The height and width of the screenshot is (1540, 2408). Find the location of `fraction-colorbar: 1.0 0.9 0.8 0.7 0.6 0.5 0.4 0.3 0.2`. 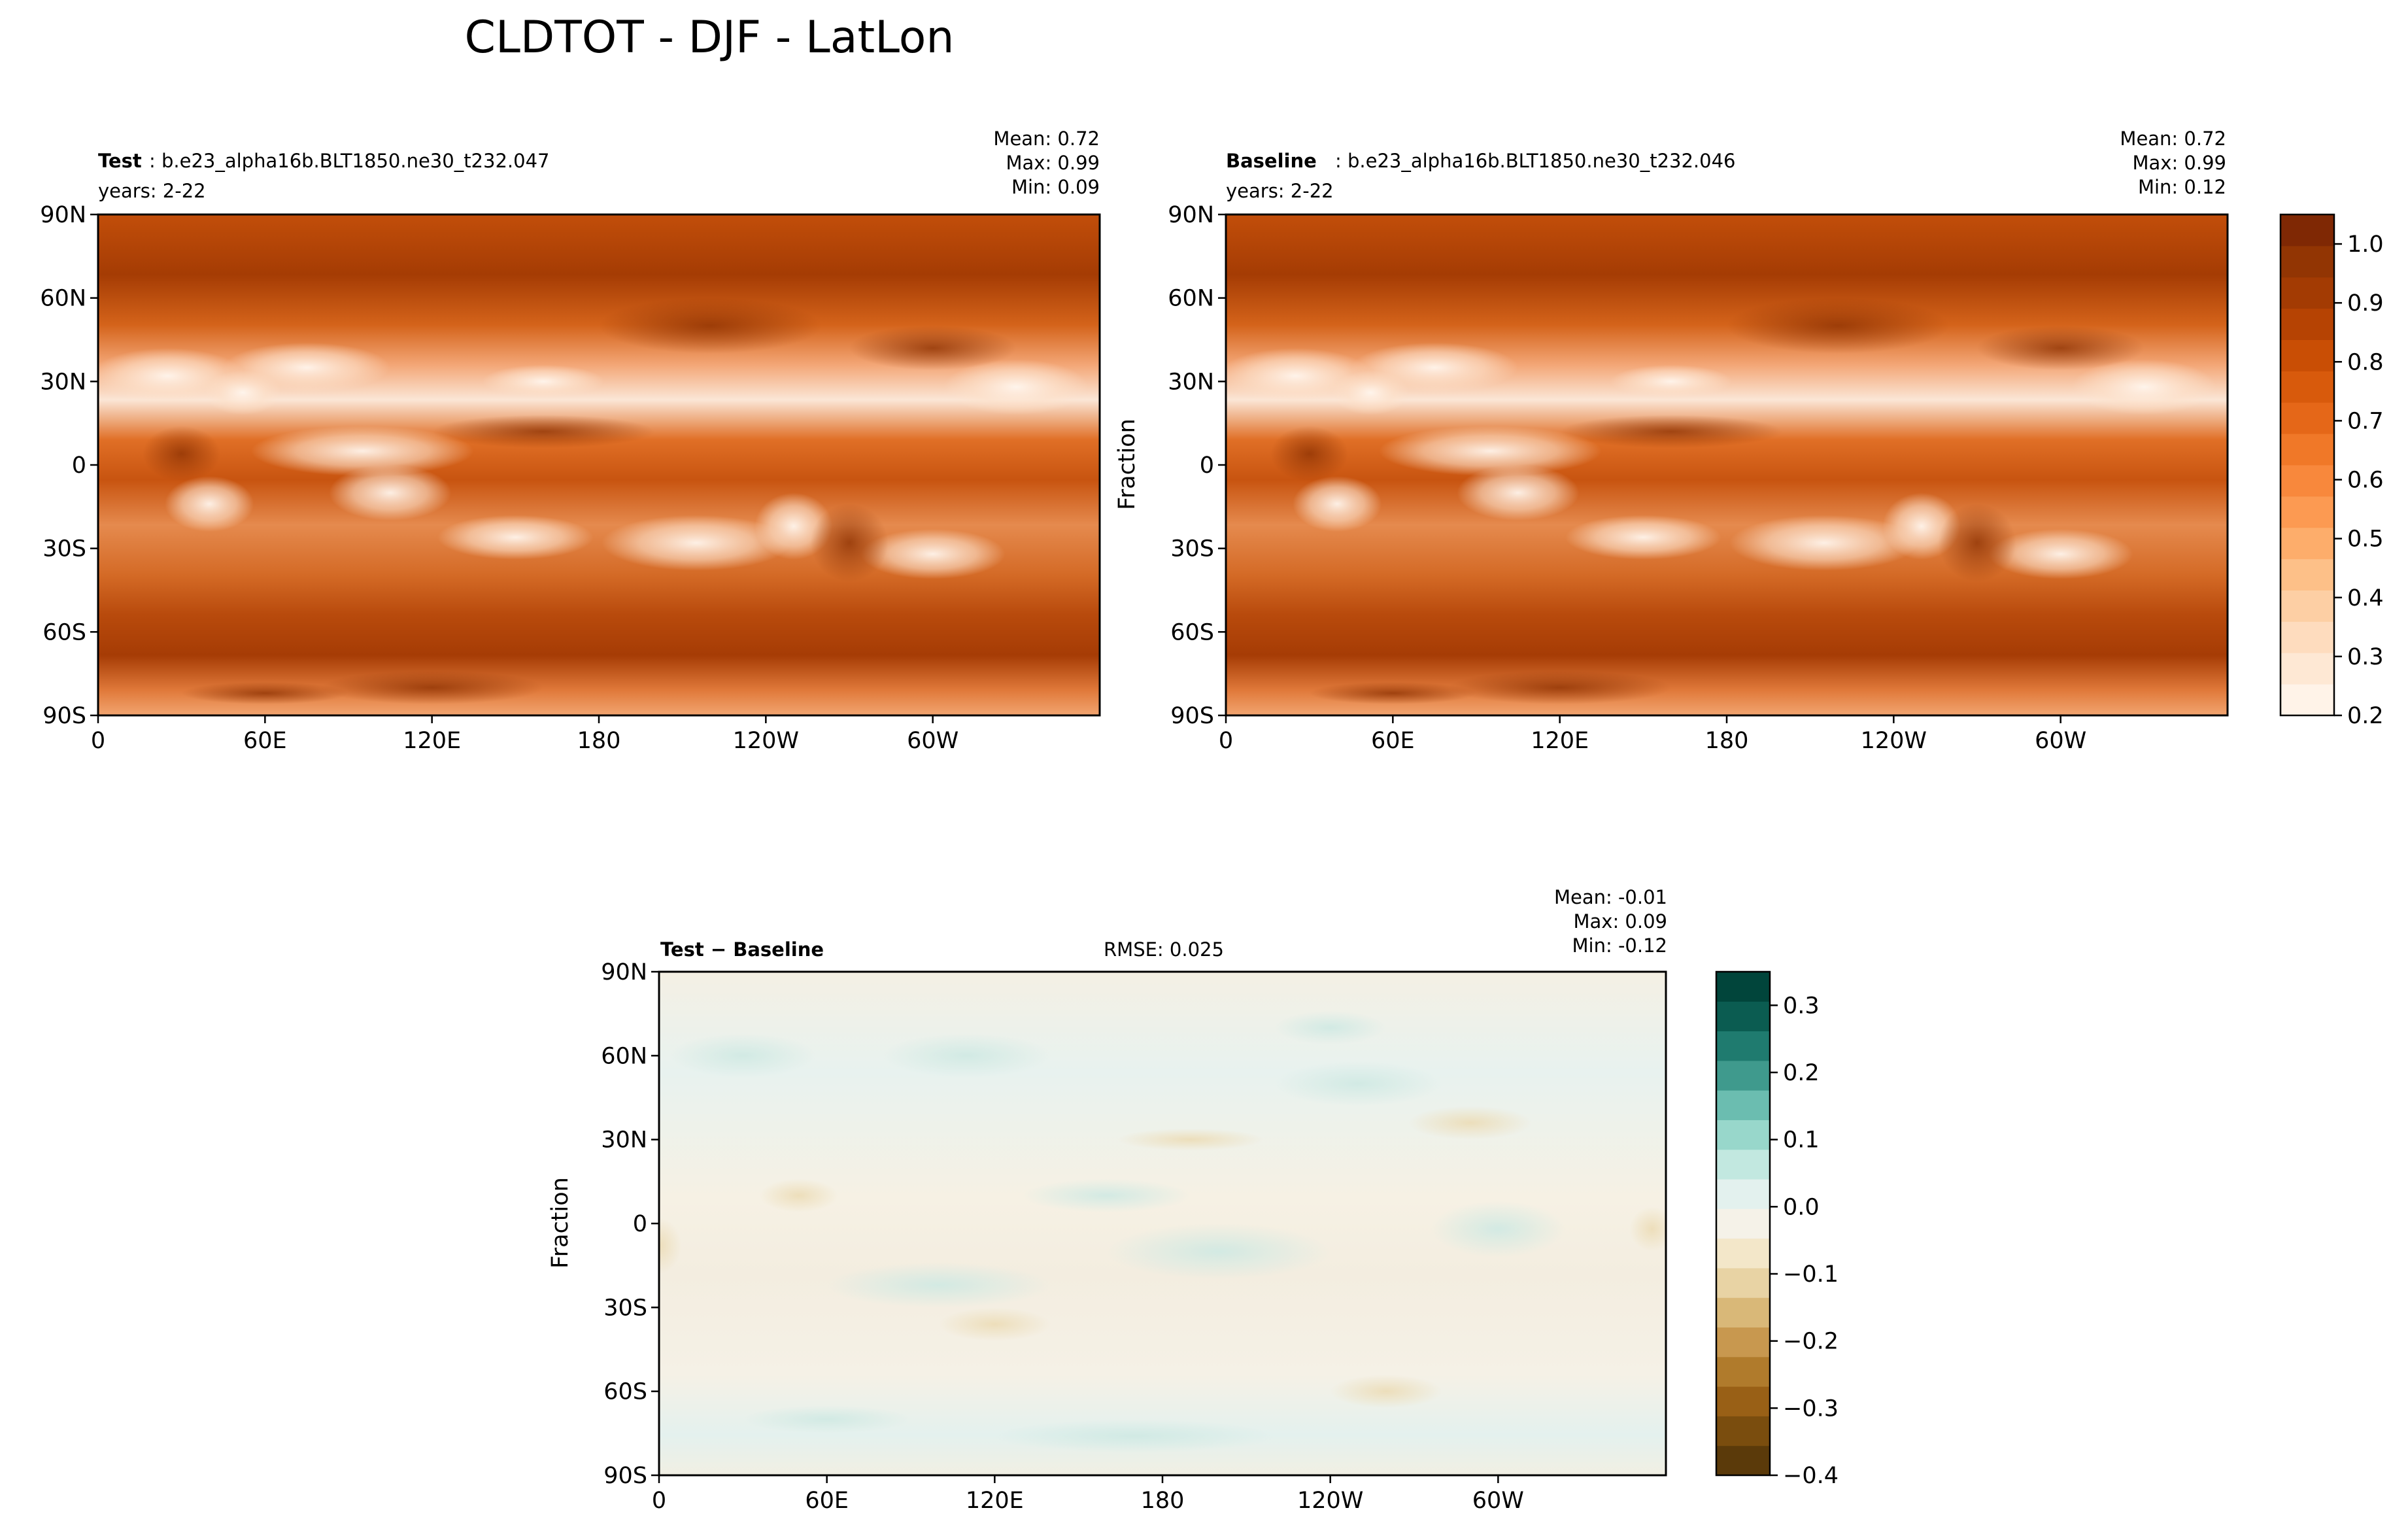

fraction-colorbar: 1.0 0.9 0.8 0.7 0.6 0.5 0.4 0.3 0.2 is located at coordinates (2331, 471).